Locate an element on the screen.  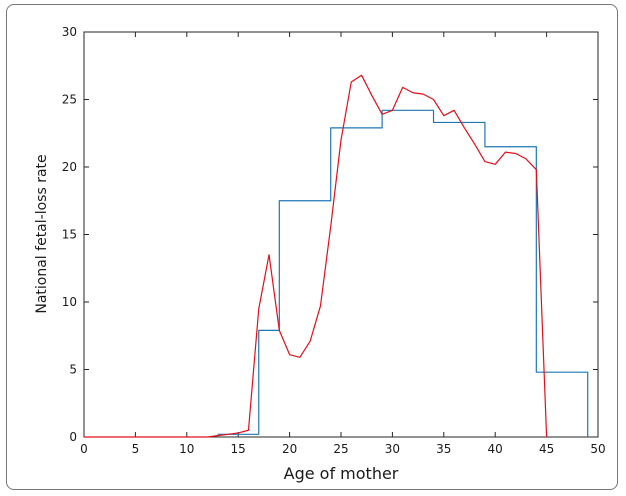
x-axis-label: Age of mother is located at coordinates (341, 473).